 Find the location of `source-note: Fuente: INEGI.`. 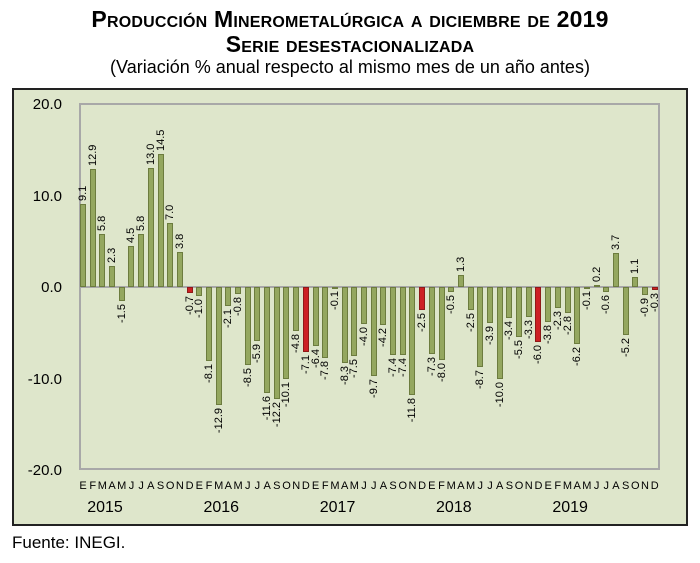

source-note: Fuente: INEGI. is located at coordinates (69, 542).